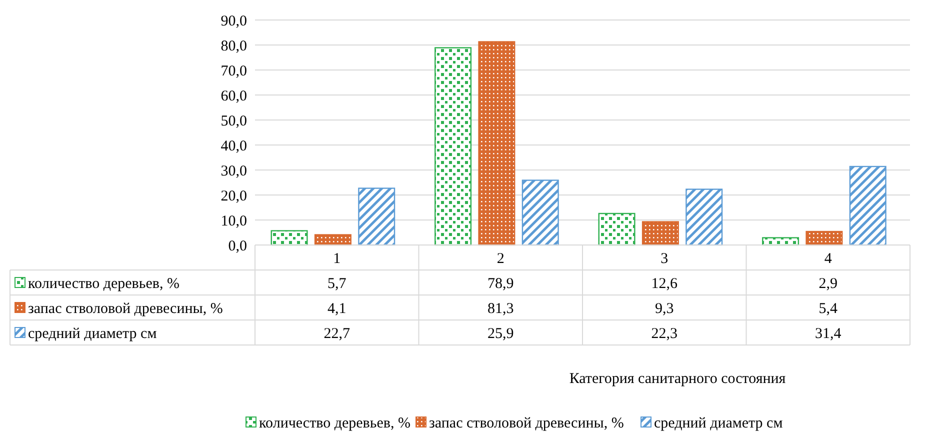  I want to click on legend-label: средний диаметр см, so click(719, 423).